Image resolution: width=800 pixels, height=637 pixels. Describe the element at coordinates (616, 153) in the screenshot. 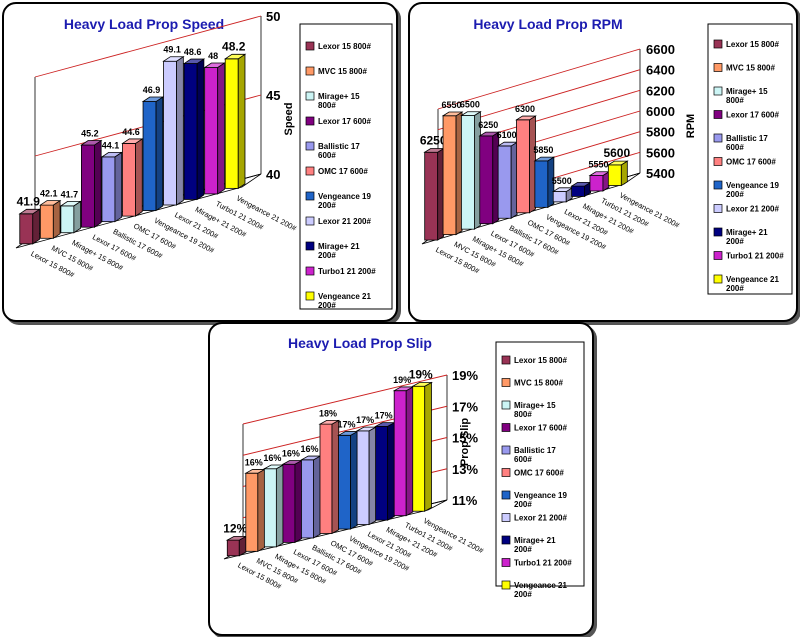

I see `data-label: 5600` at that location.